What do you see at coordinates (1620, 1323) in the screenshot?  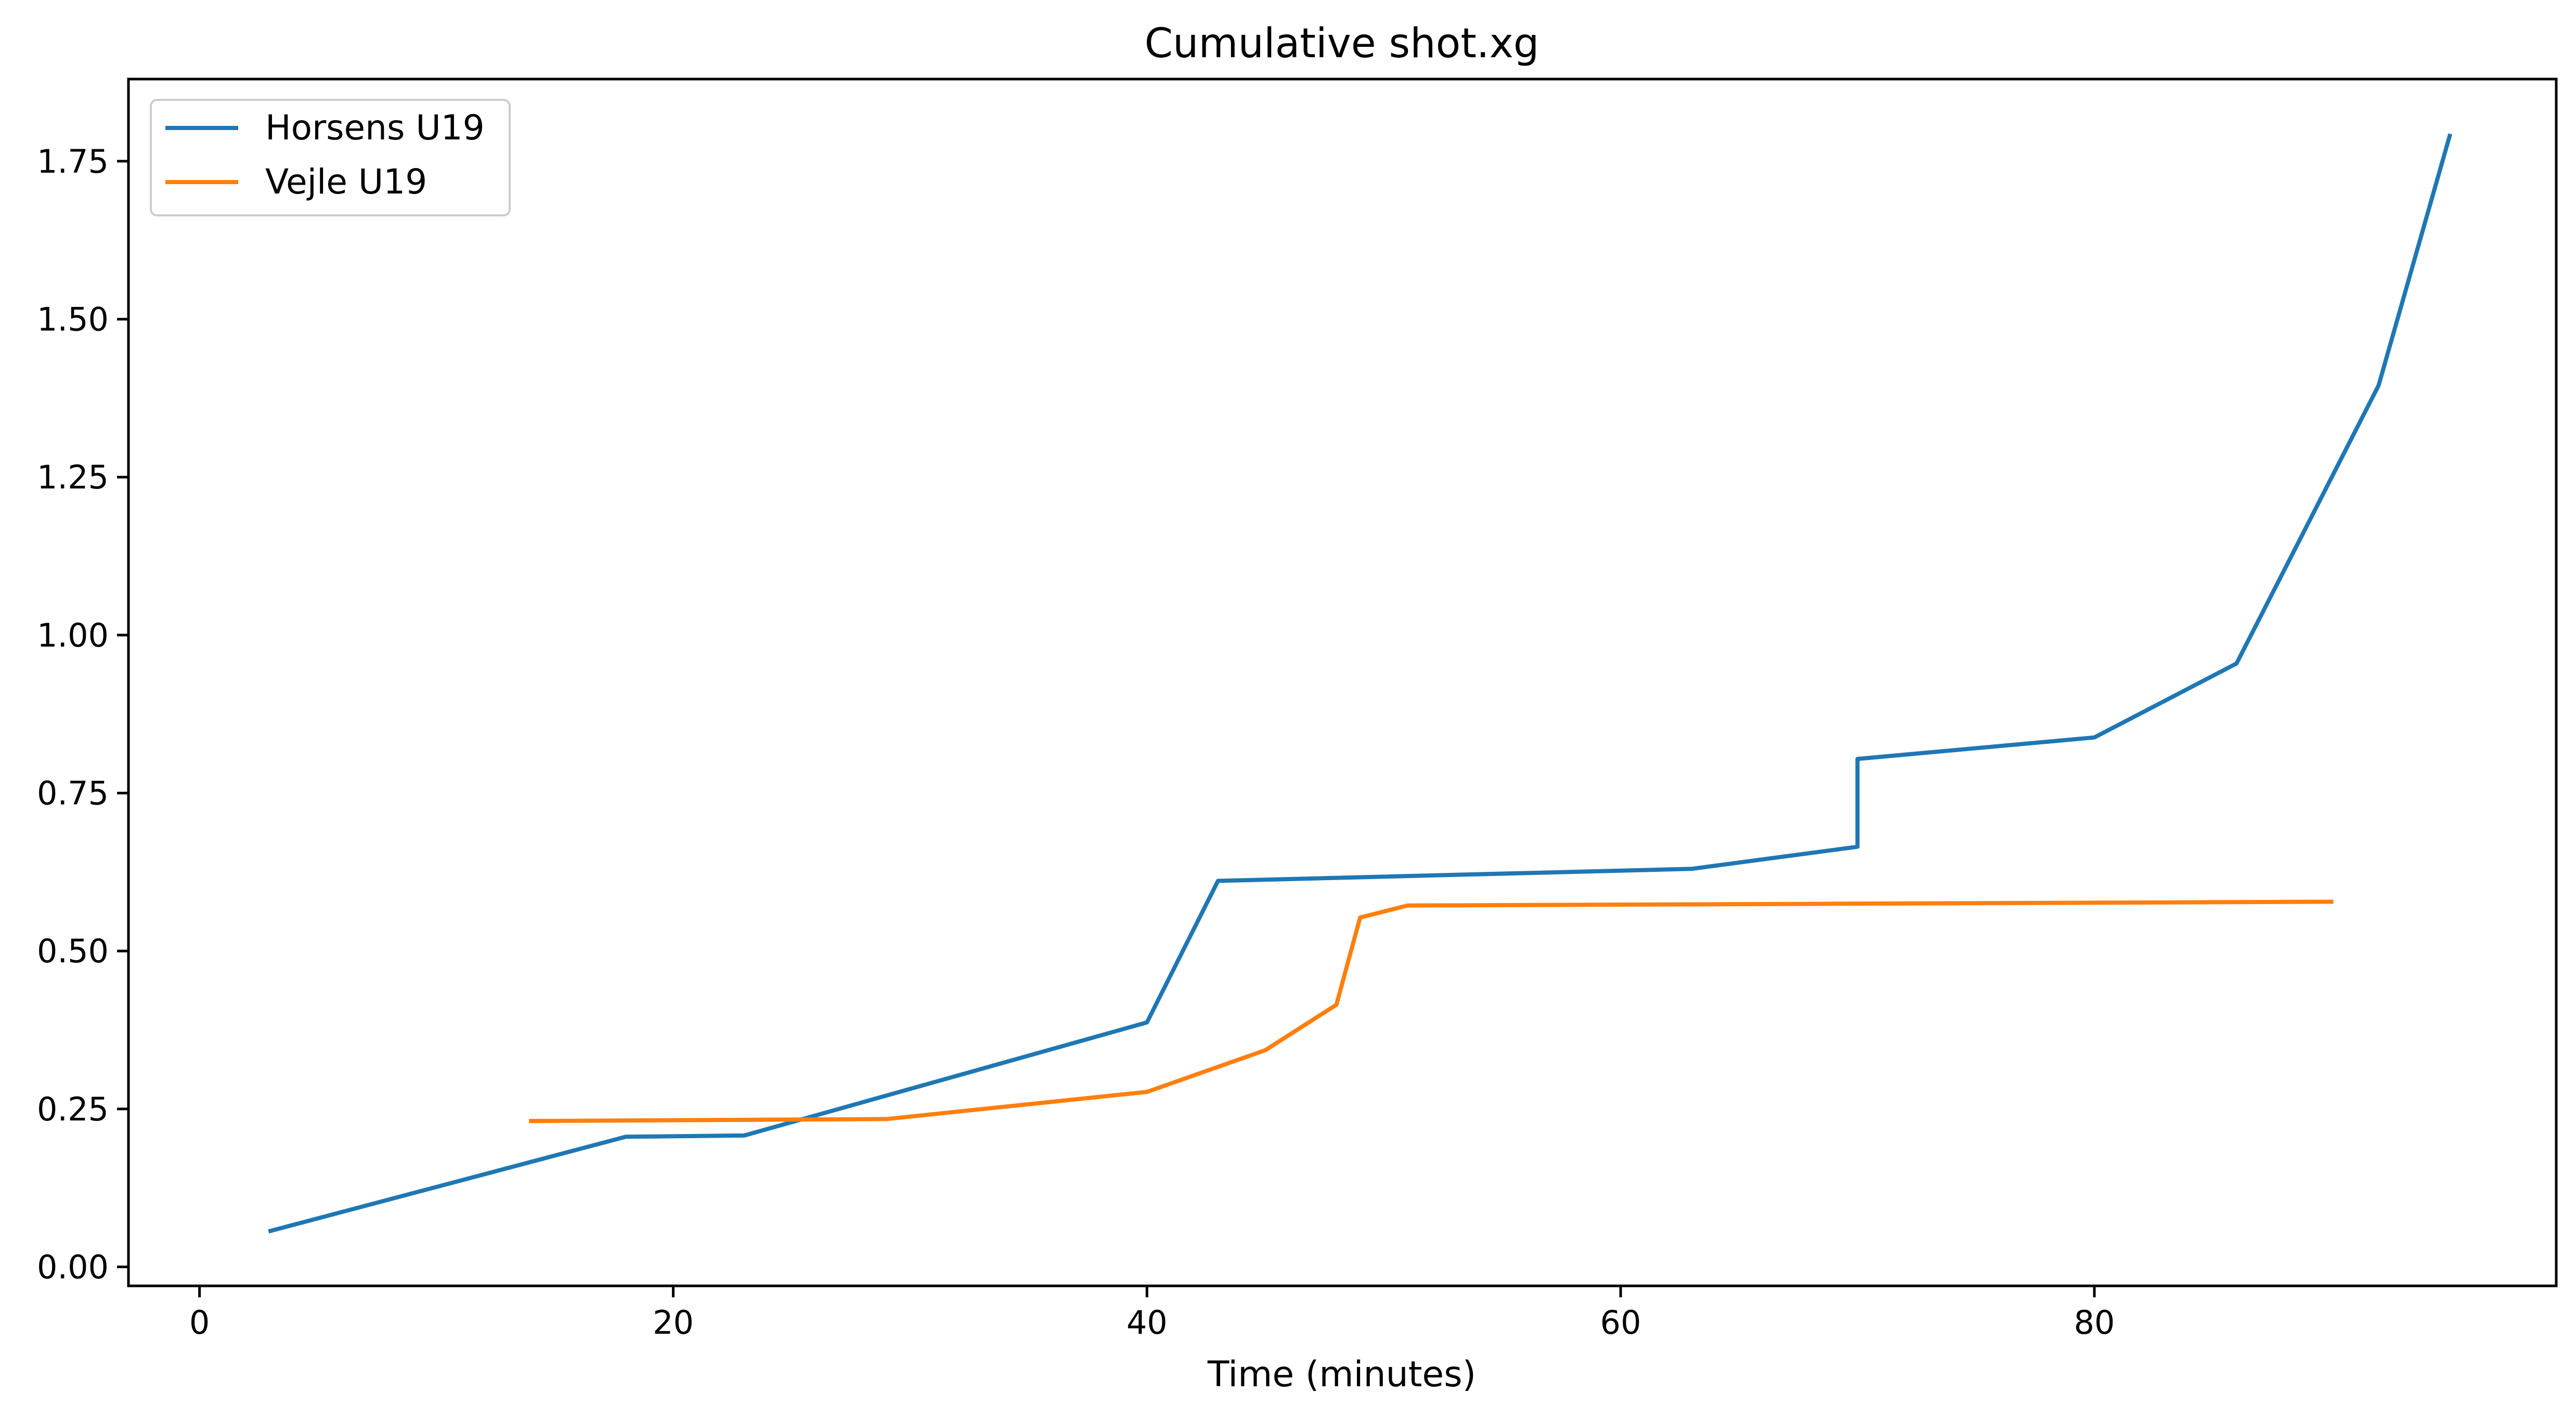 I see `x-tick-label: 60` at bounding box center [1620, 1323].